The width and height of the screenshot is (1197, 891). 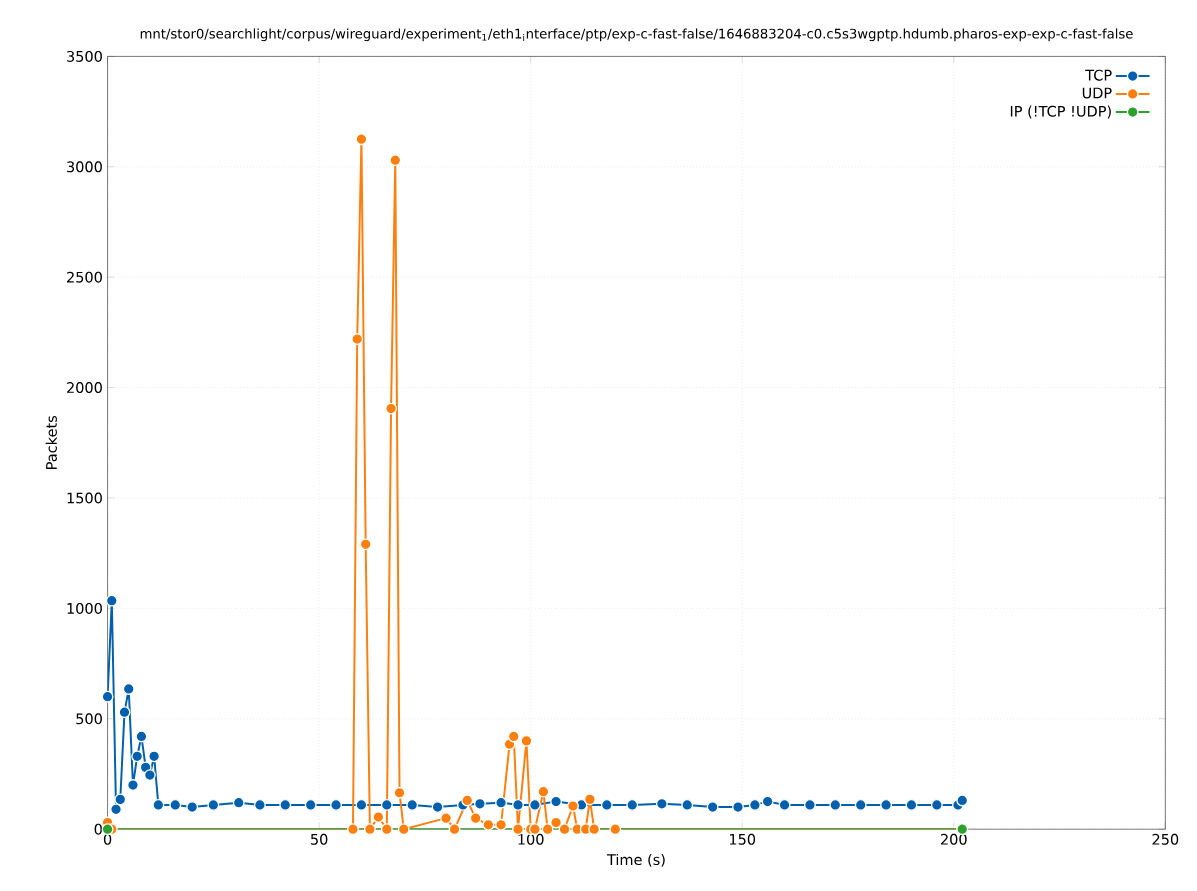 I want to click on chart-title: mnt/stor0/searchlight/corpus/wireguard/experiment$_{1}$/eth1$_{i}$nterface/ptp/exp-c-fast-false/1646883204-c0.c5s3wgptp.hdumb.pharos-exp-exp-c-fast-false, so click(x=636, y=35).